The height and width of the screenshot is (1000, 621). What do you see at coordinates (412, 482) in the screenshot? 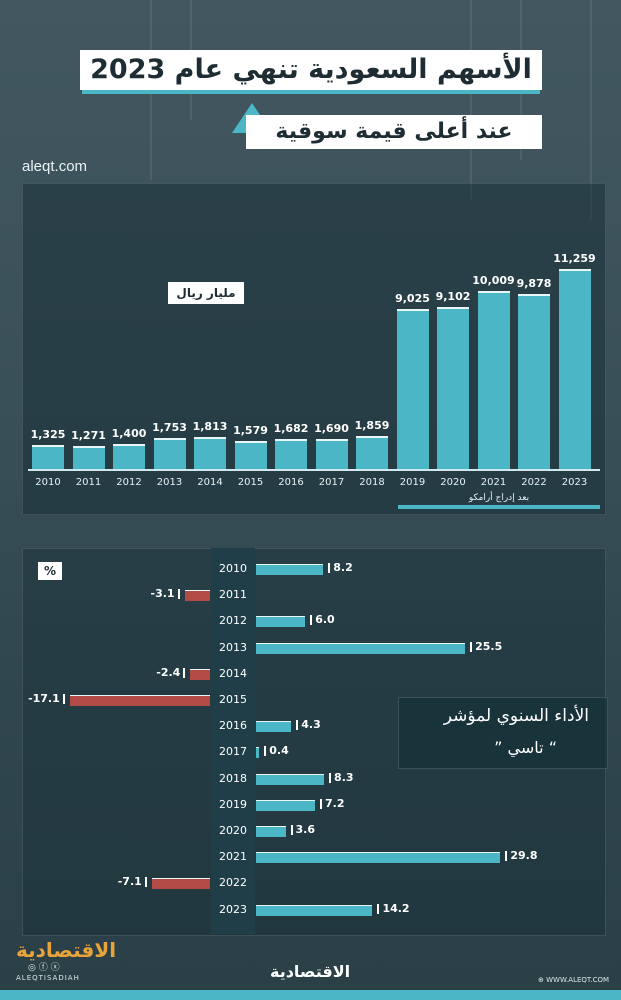
I see `x-tick-label: 2019` at bounding box center [412, 482].